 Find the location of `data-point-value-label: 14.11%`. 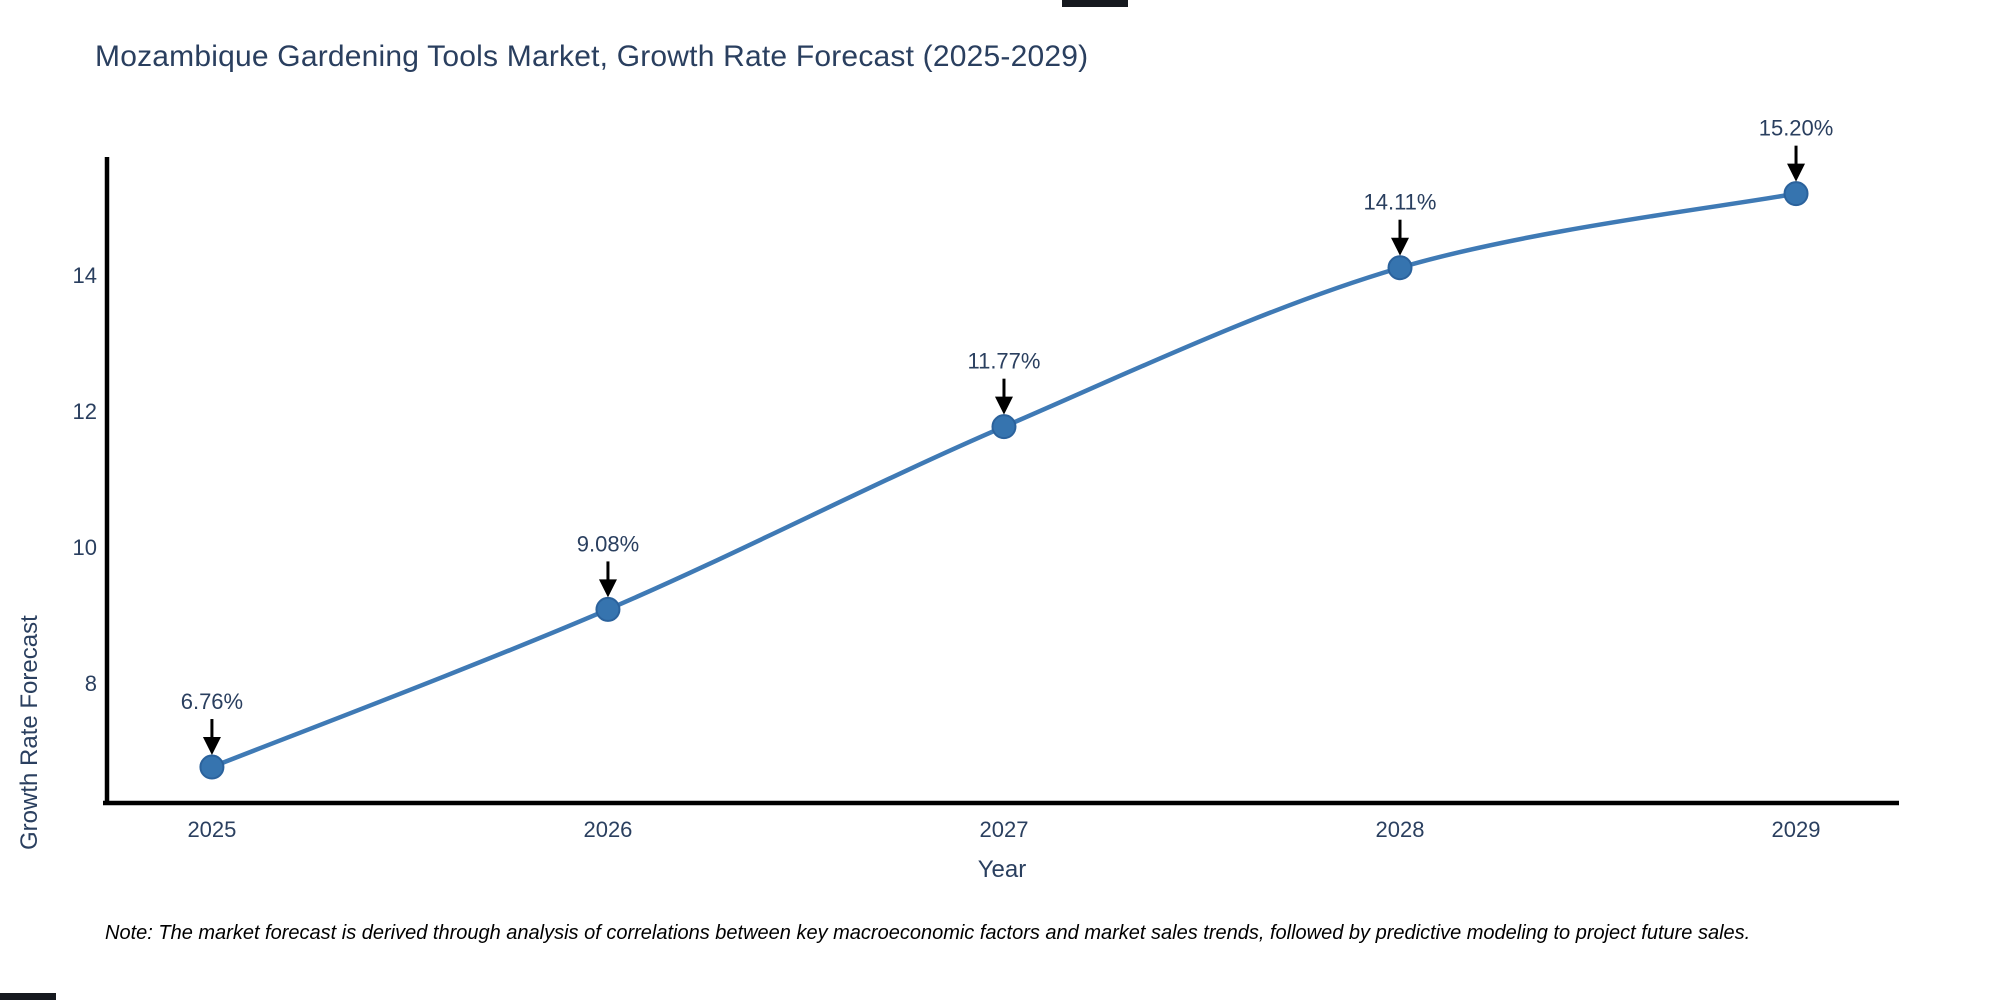

data-point-value-label: 14.11% is located at coordinates (1400, 202).